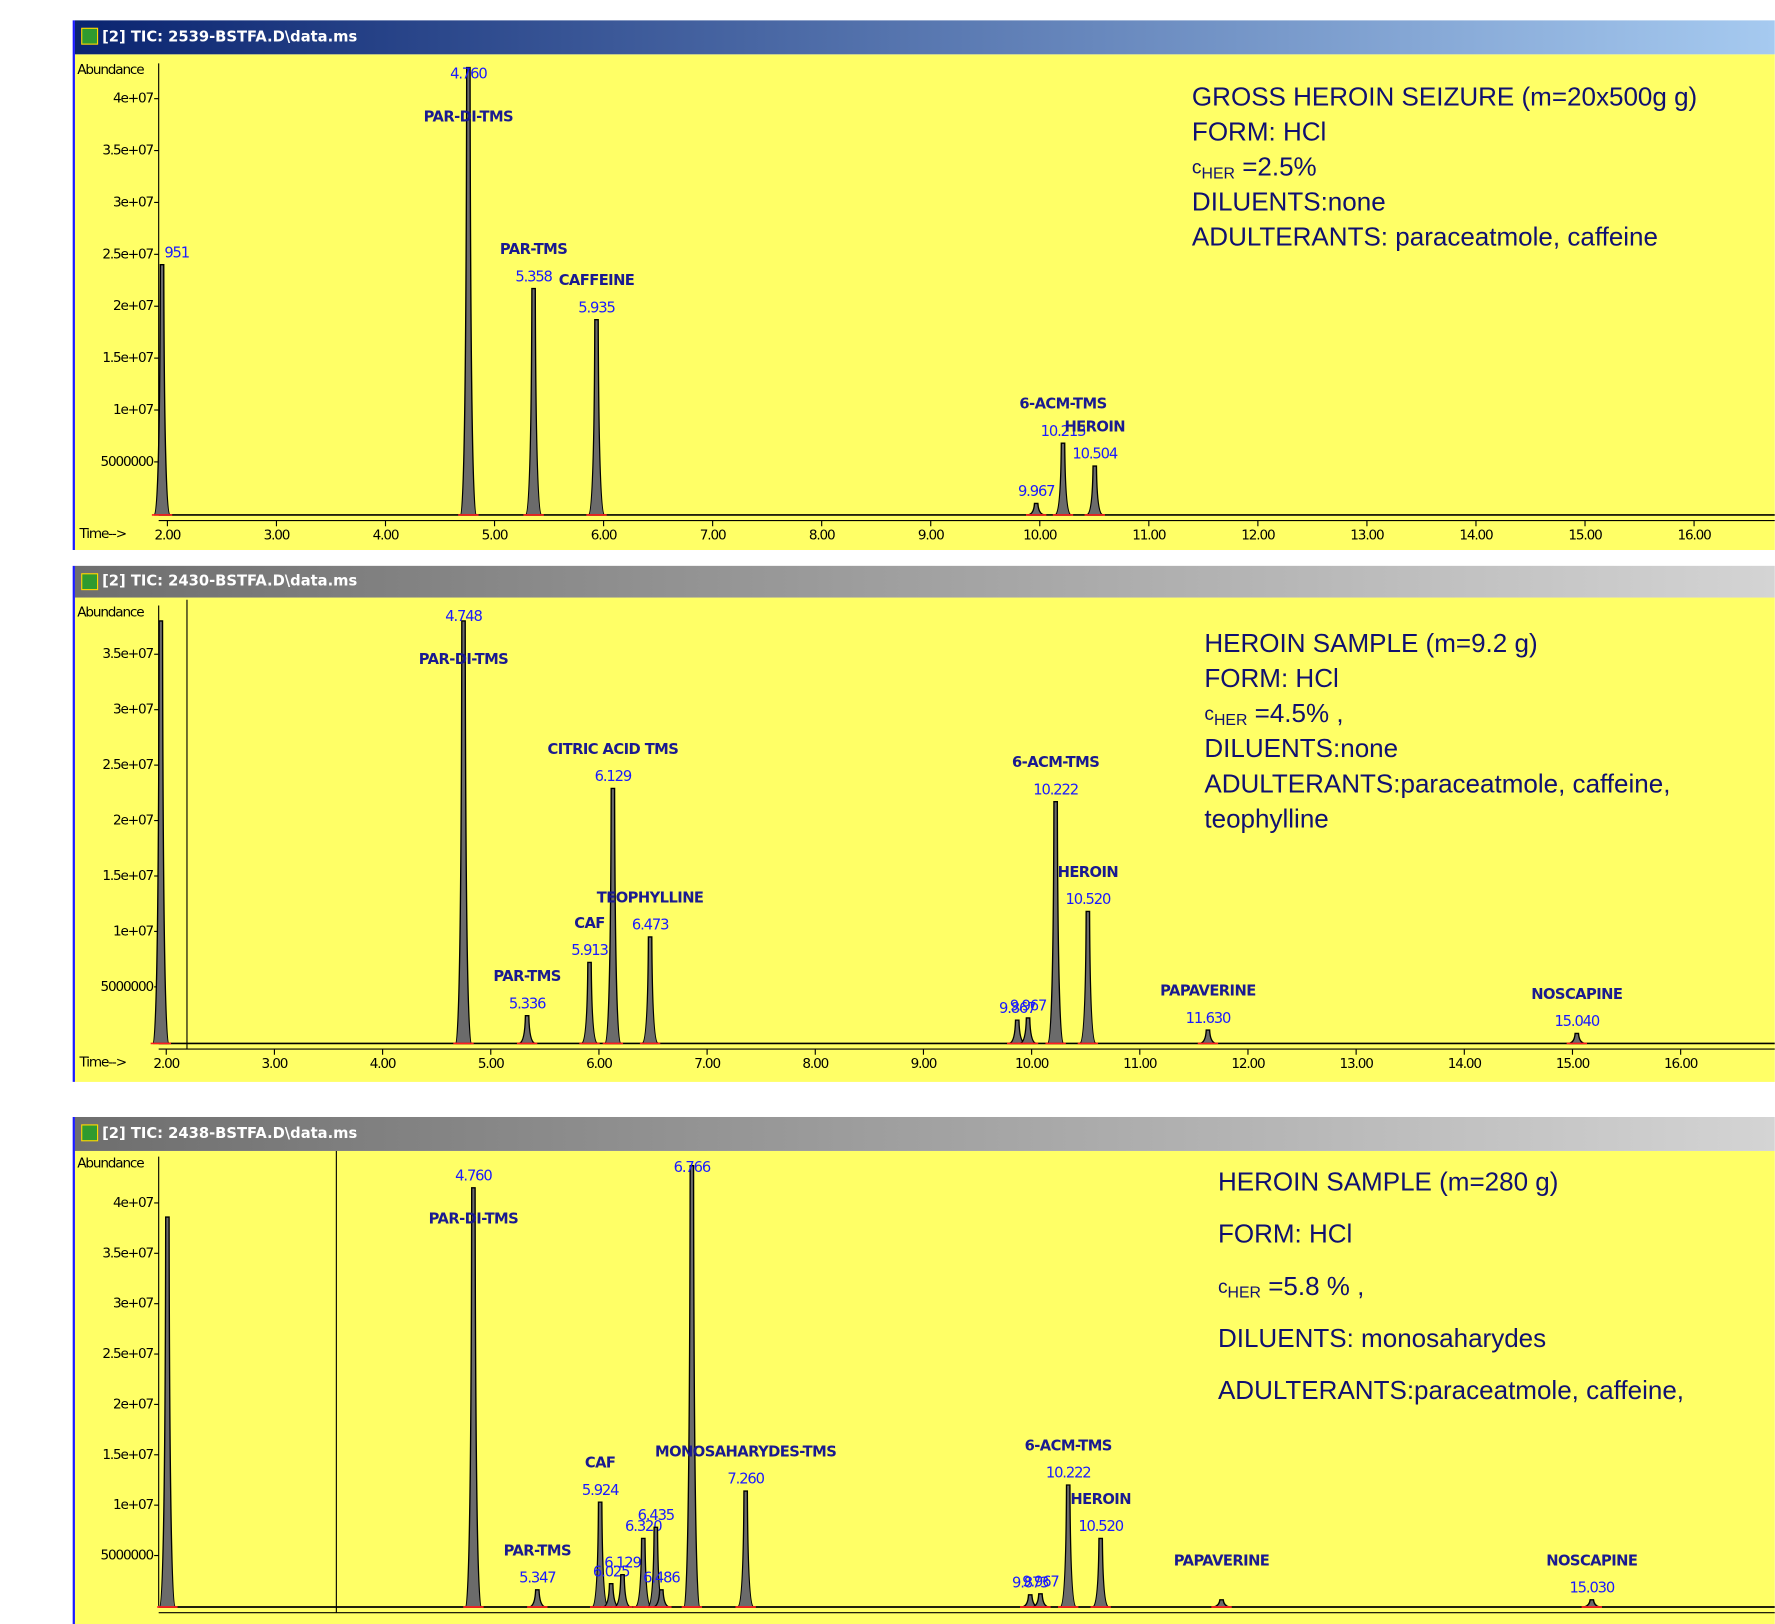  What do you see at coordinates (101, 1063) in the screenshot?
I see `x-axis-label: Time-->` at bounding box center [101, 1063].